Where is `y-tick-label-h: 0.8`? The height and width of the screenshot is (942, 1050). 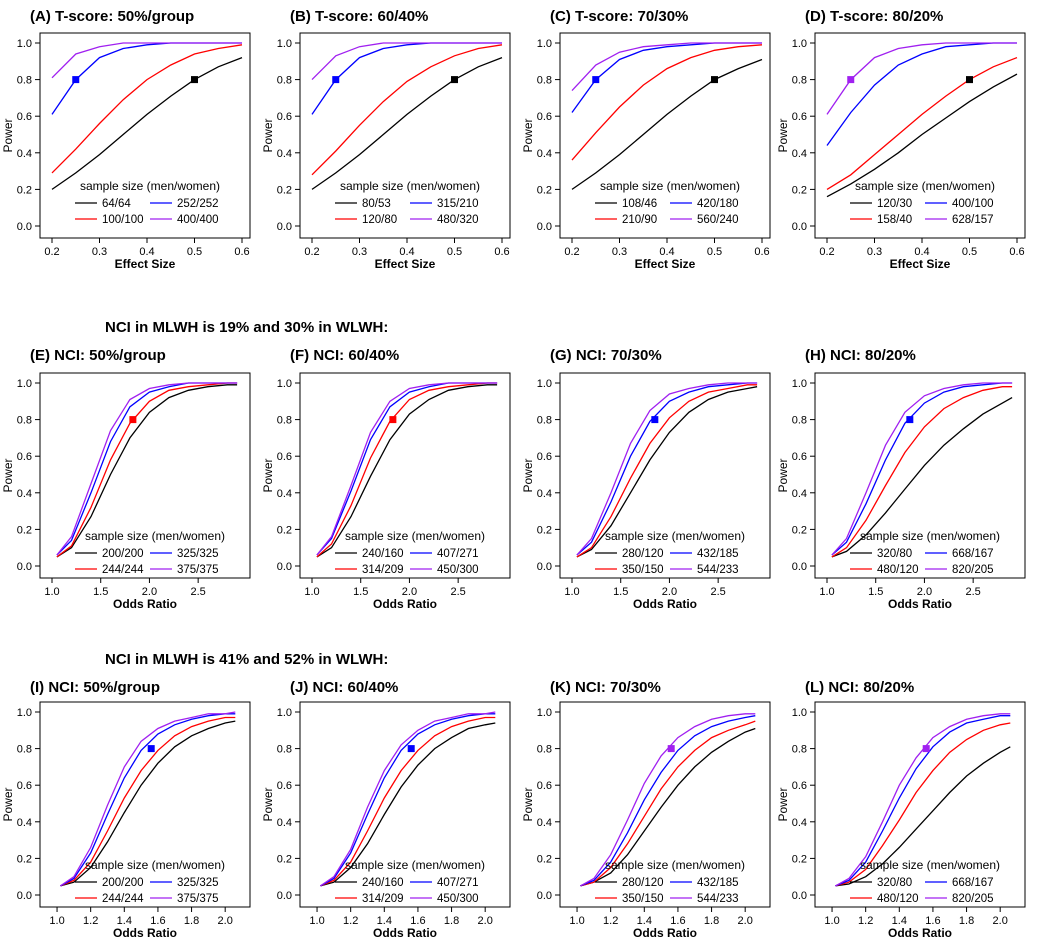
y-tick-label-h: 0.8 is located at coordinates (799, 421).